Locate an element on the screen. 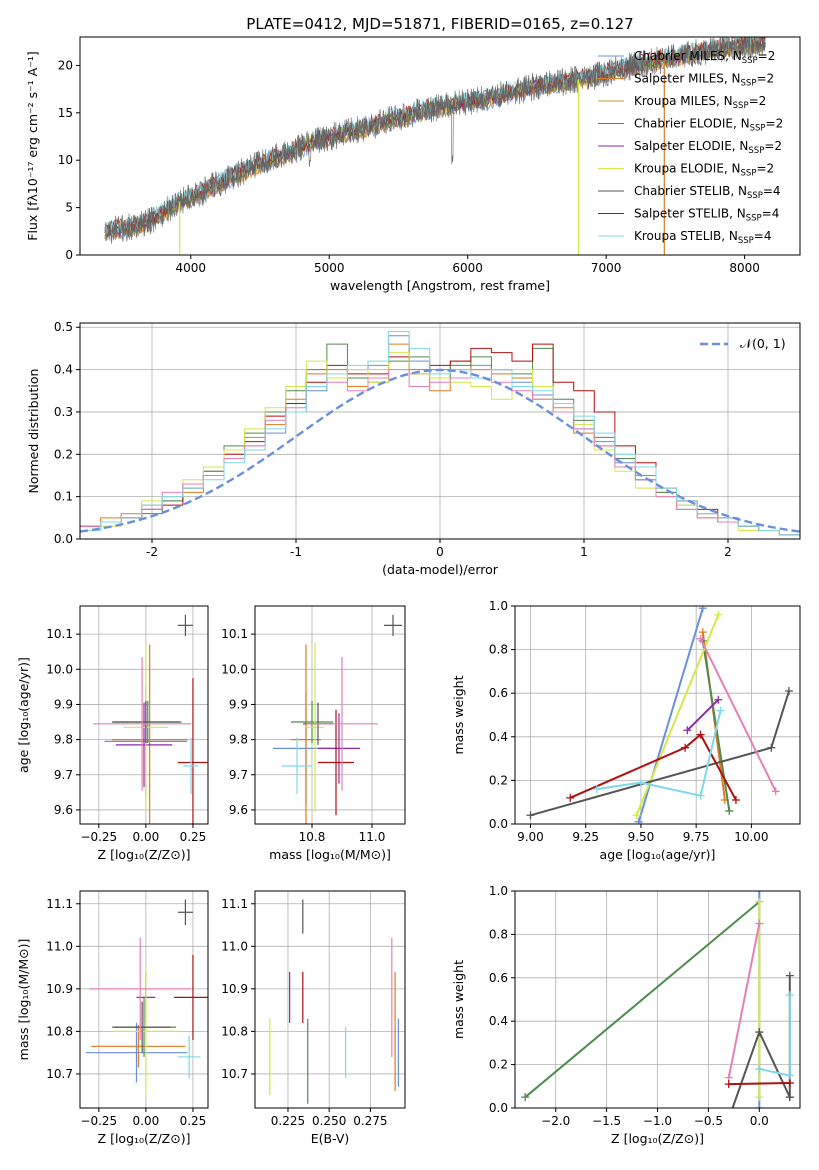  y-tick-label: 9.6 is located at coordinates (63, 810).